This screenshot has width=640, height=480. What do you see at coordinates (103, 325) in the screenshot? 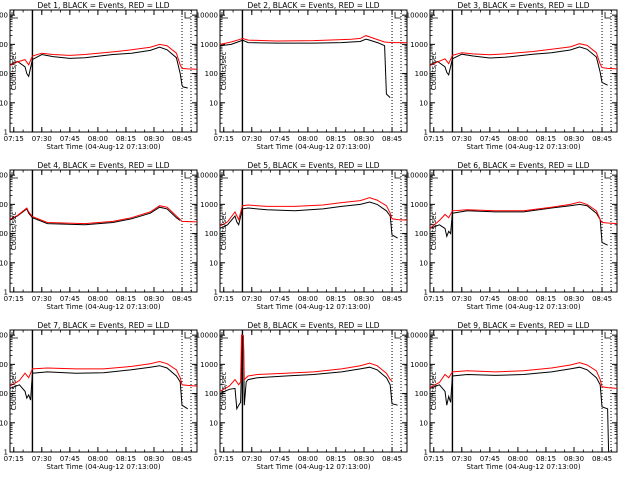
I see `panel-title: Det 7, BLACK = Events, RED = LLD` at bounding box center [103, 325].